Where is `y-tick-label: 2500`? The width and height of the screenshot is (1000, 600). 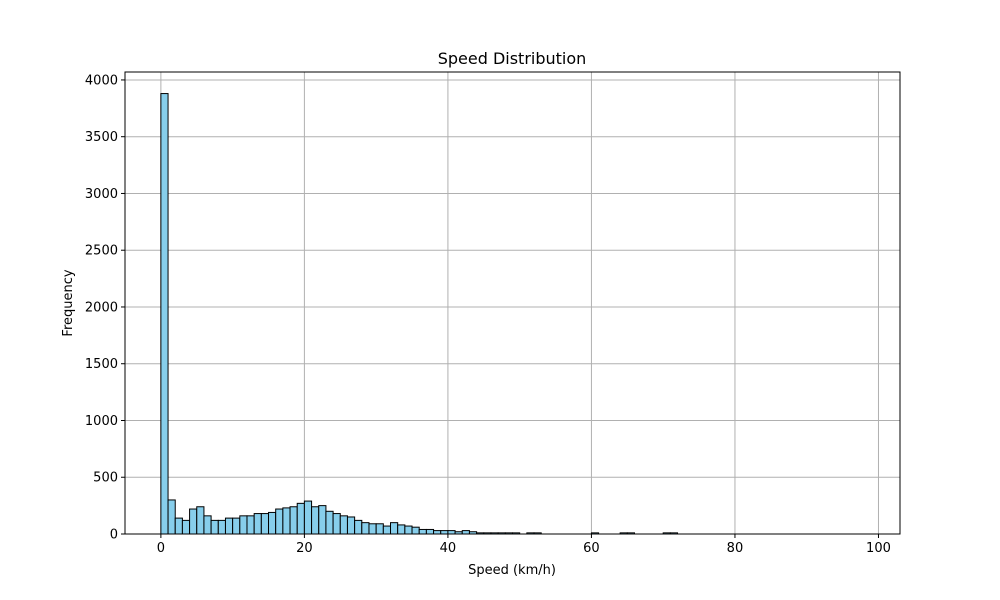
y-tick-label: 2500 is located at coordinates (101, 251).